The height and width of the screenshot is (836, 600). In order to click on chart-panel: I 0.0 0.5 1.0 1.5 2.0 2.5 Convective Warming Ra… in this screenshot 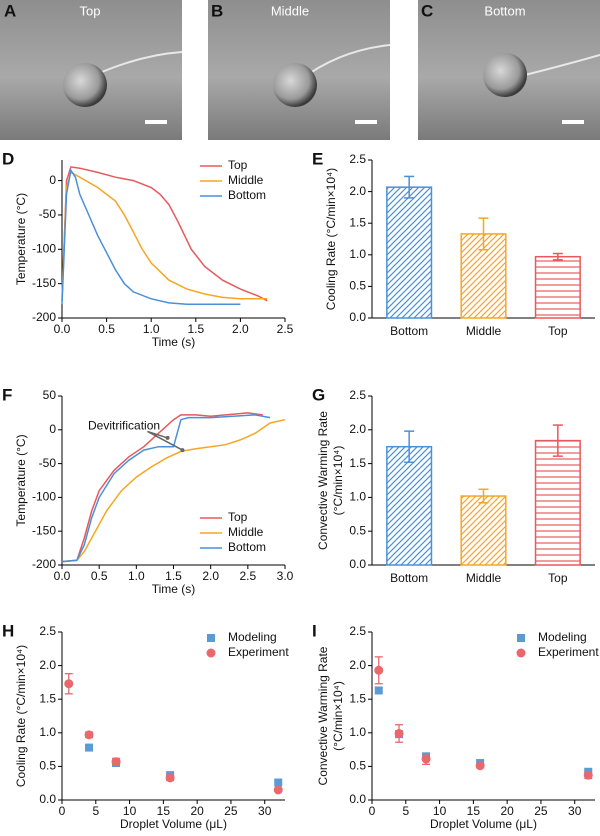, I will do `click(455, 726)`.